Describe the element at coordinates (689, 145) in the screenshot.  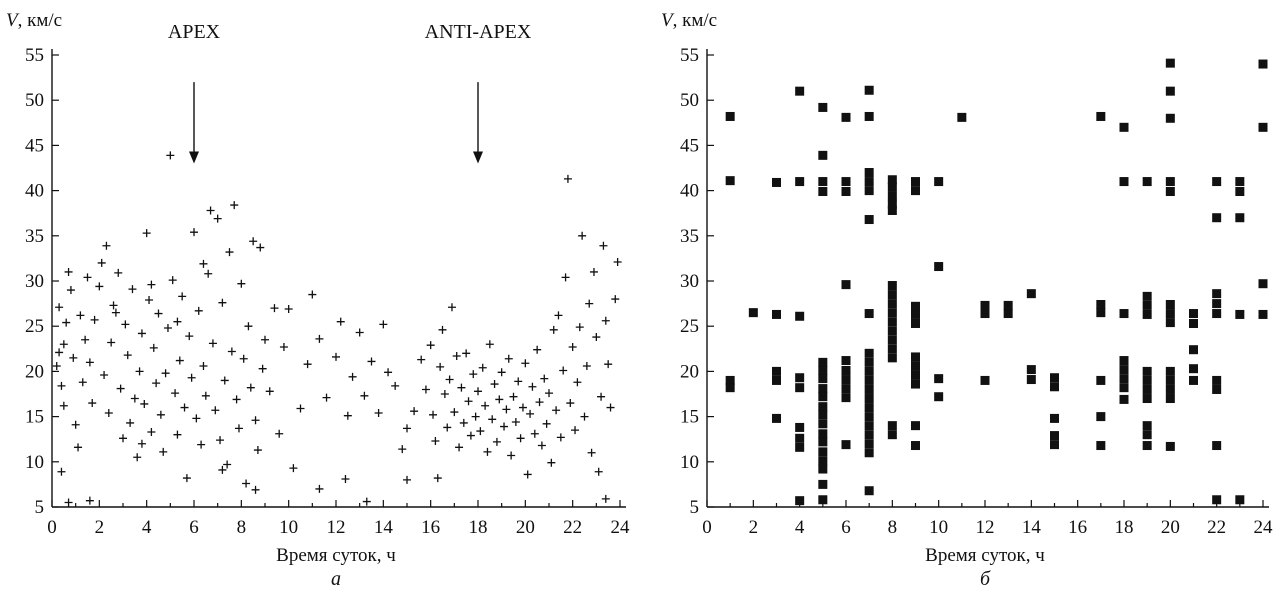
I see `y-tick-label: 45` at that location.